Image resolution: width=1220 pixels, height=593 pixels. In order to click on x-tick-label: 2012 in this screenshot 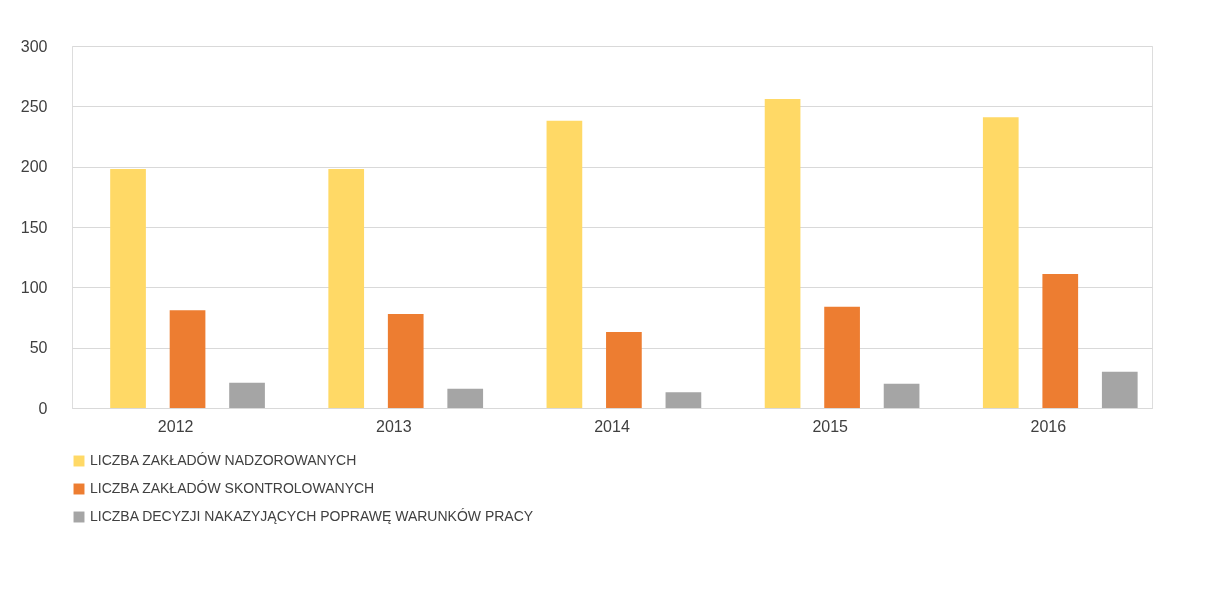, I will do `click(175, 426)`.